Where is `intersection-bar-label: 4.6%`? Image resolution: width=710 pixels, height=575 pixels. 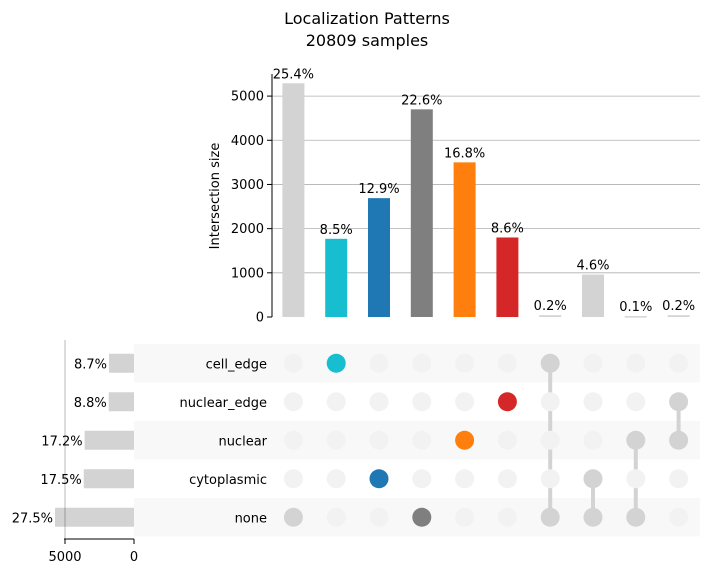
intersection-bar-label: 4.6% is located at coordinates (592, 266).